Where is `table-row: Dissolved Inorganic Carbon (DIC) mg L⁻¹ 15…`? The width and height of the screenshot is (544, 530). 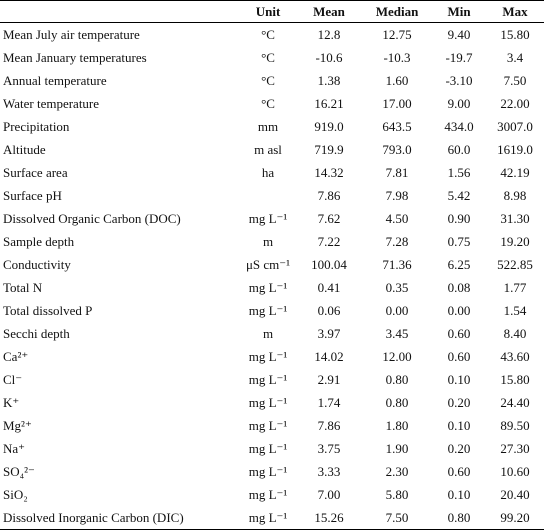 table-row: Dissolved Inorganic Carbon (DIC) mg L⁻¹ 15… is located at coordinates (272, 518).